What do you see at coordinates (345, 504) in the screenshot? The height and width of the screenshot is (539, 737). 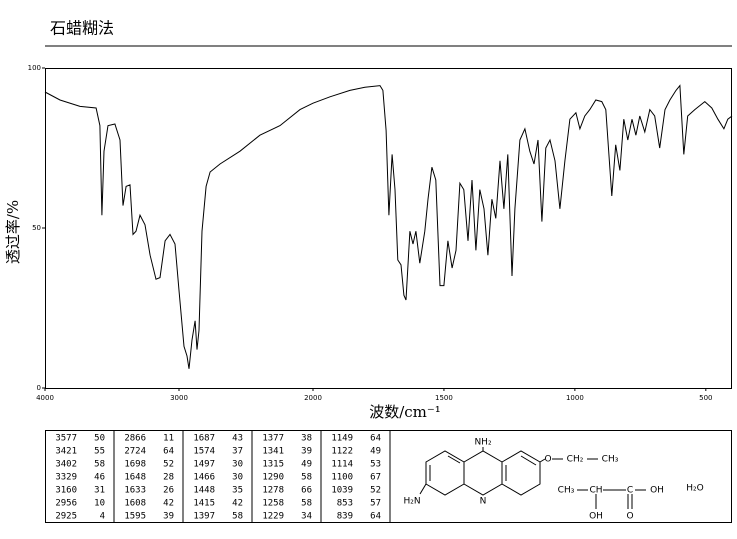 I see `peak-wavenumber: 853` at bounding box center [345, 504].